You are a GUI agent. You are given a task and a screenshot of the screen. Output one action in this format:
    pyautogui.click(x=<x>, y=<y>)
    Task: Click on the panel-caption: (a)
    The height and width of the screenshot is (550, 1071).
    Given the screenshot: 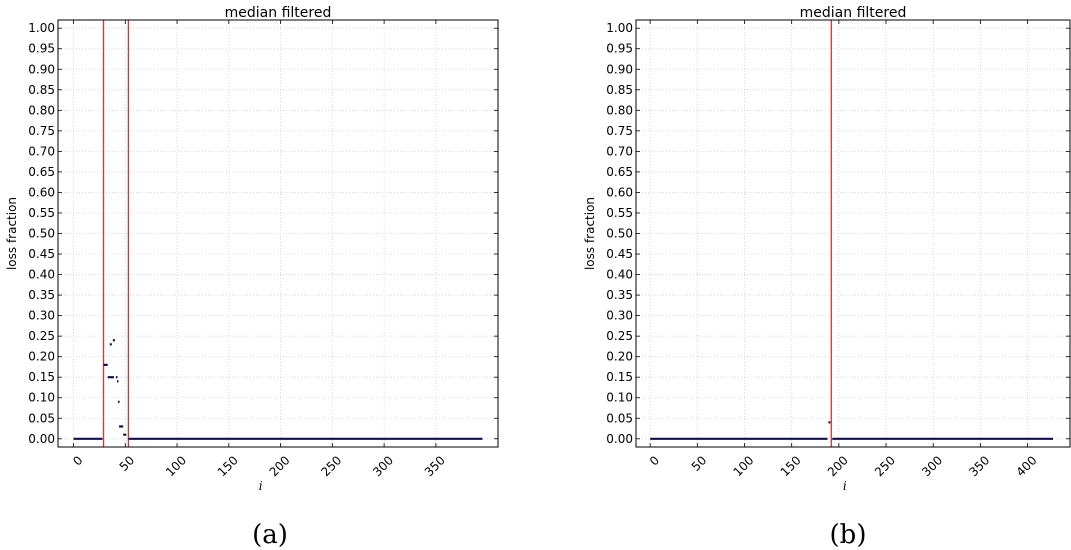 What is the action you would take?
    pyautogui.click(x=270, y=535)
    